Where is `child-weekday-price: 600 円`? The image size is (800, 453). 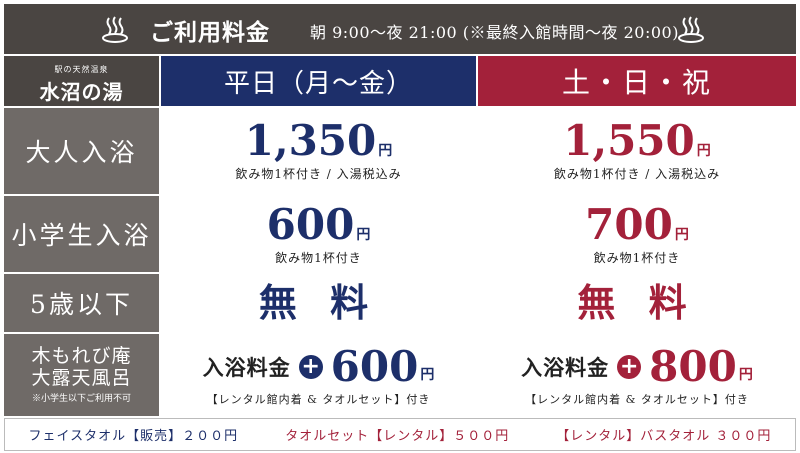
child-weekday-price: 600 円 is located at coordinates (318, 224).